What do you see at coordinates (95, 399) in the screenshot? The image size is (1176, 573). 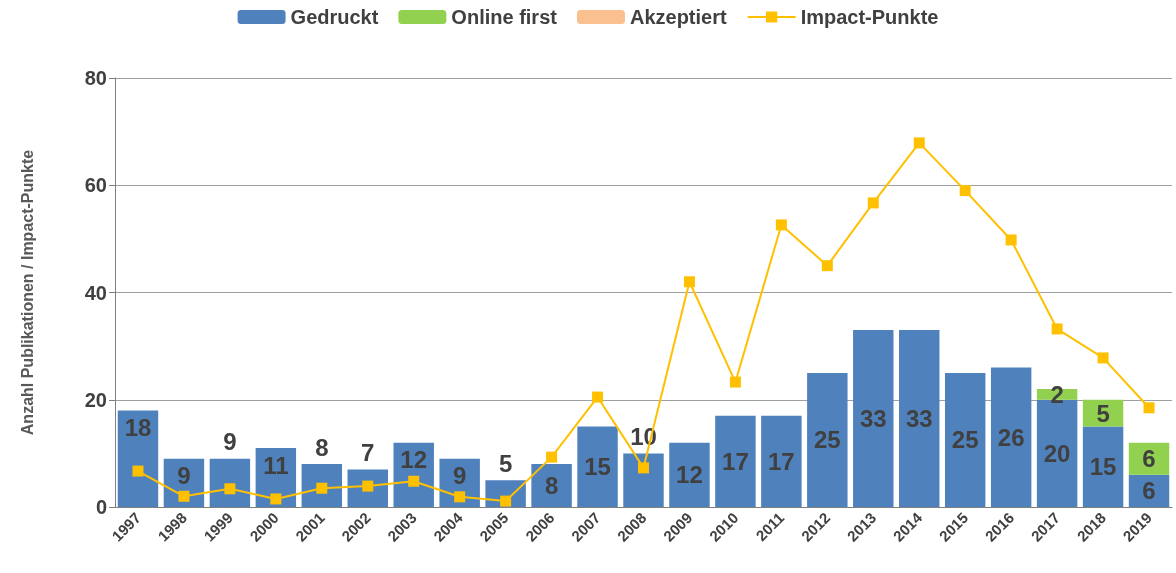 I see `y-tick-label: 20` at bounding box center [95, 399].